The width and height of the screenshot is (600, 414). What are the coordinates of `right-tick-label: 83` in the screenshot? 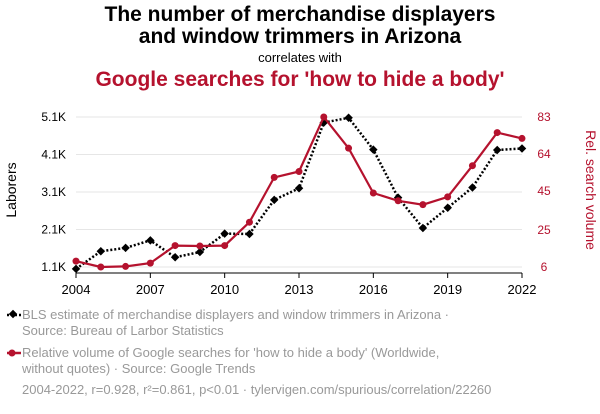 It's located at (544, 117).